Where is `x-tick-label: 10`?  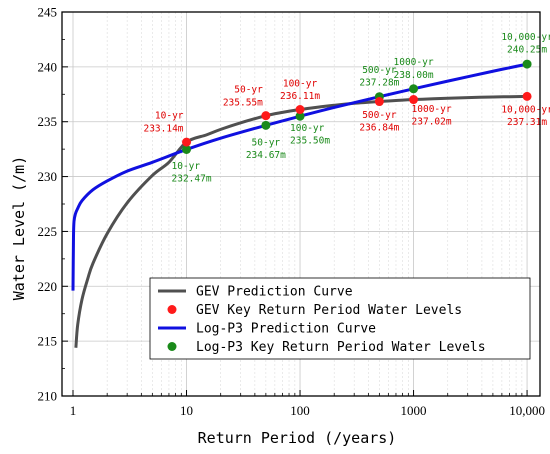 x-tick-label: 10 is located at coordinates (186, 410).